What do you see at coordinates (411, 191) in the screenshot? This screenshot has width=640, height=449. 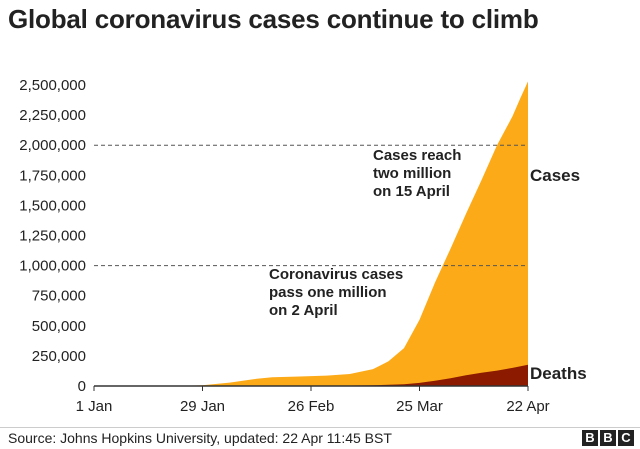 I see `annotation-line: on 15 April` at bounding box center [411, 191].